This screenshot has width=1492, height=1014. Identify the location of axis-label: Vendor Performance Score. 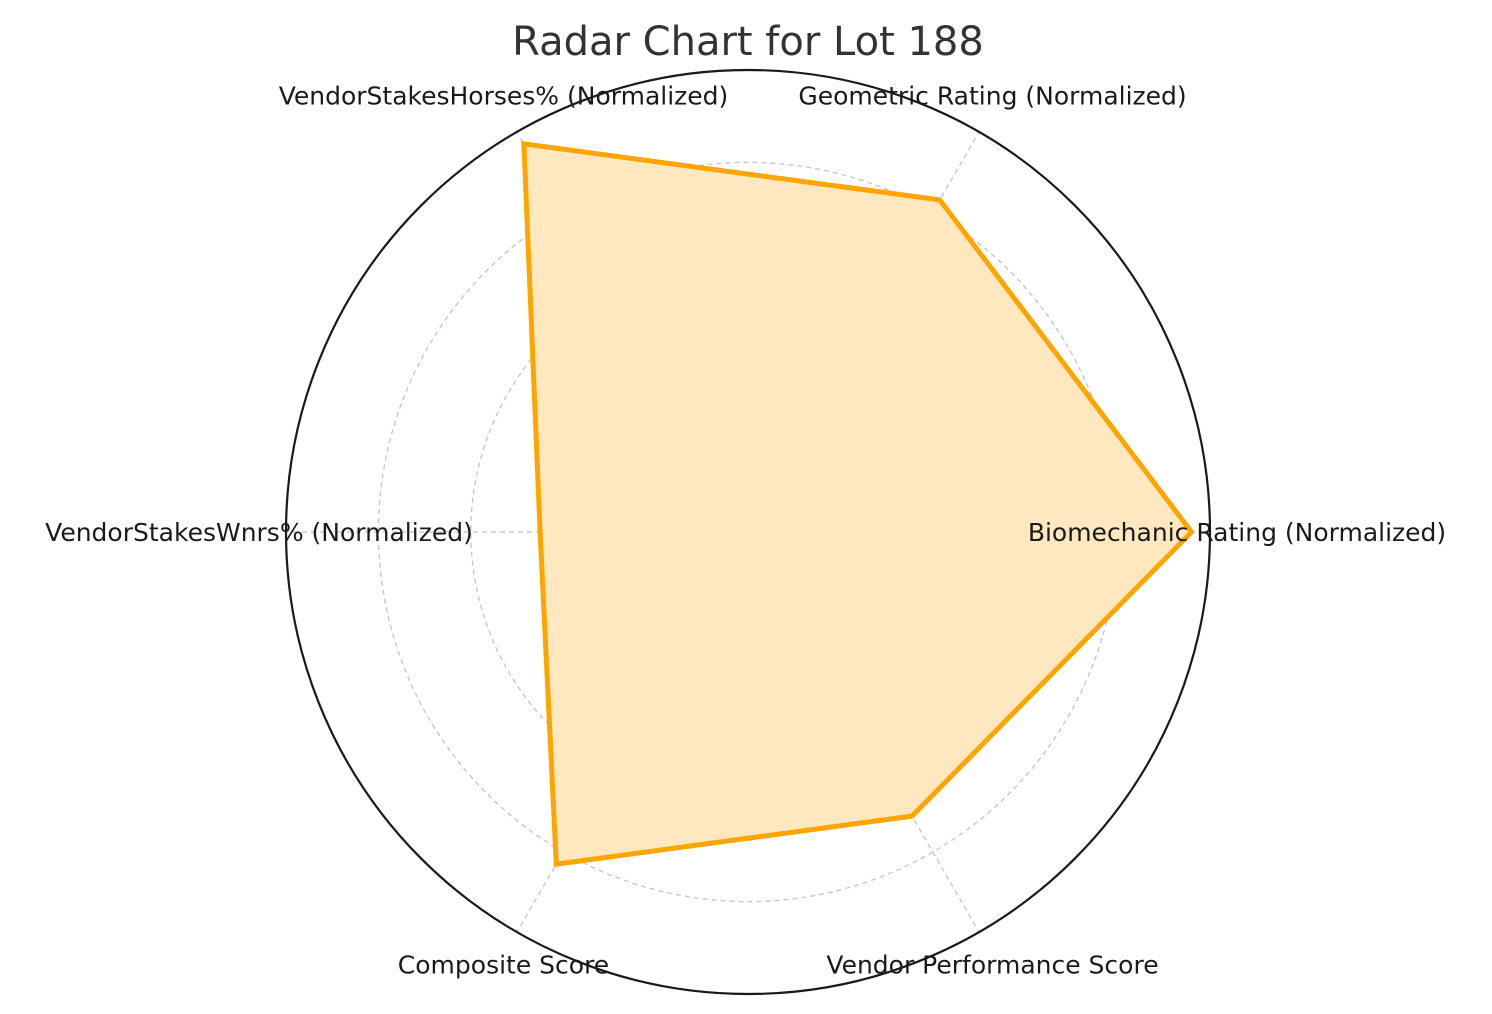
(992, 965).